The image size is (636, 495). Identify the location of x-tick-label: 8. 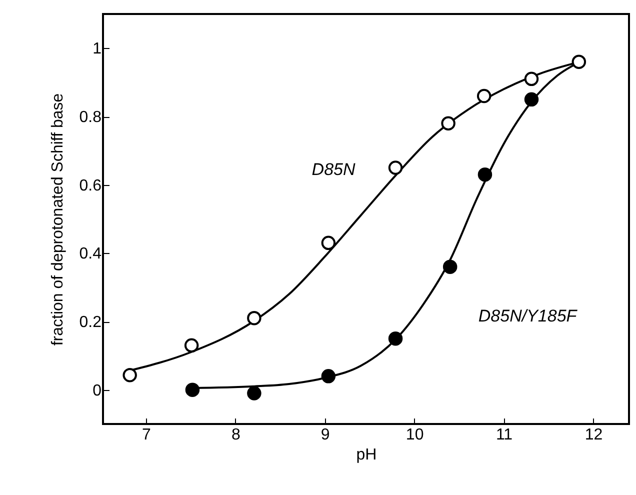
(235, 435).